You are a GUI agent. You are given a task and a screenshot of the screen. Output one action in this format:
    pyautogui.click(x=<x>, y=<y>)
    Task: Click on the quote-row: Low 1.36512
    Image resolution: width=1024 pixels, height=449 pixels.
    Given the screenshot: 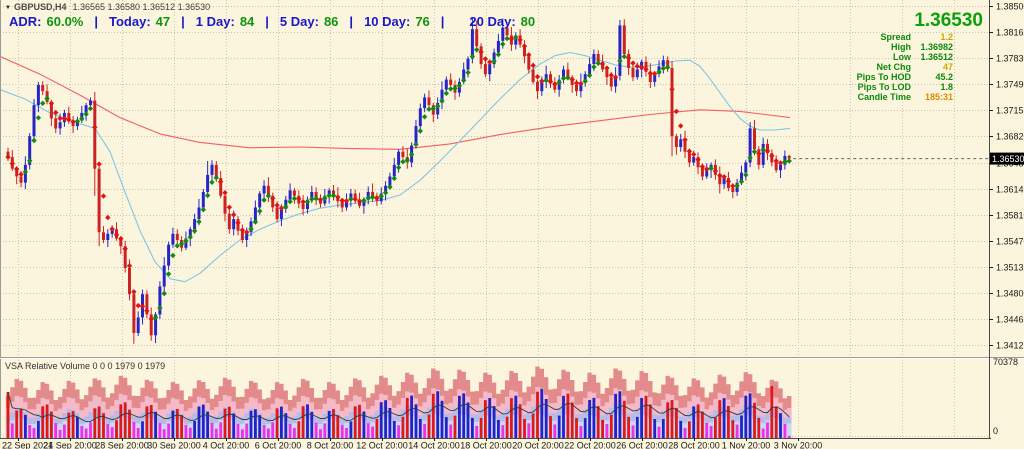 What is the action you would take?
    pyautogui.click(x=868, y=57)
    